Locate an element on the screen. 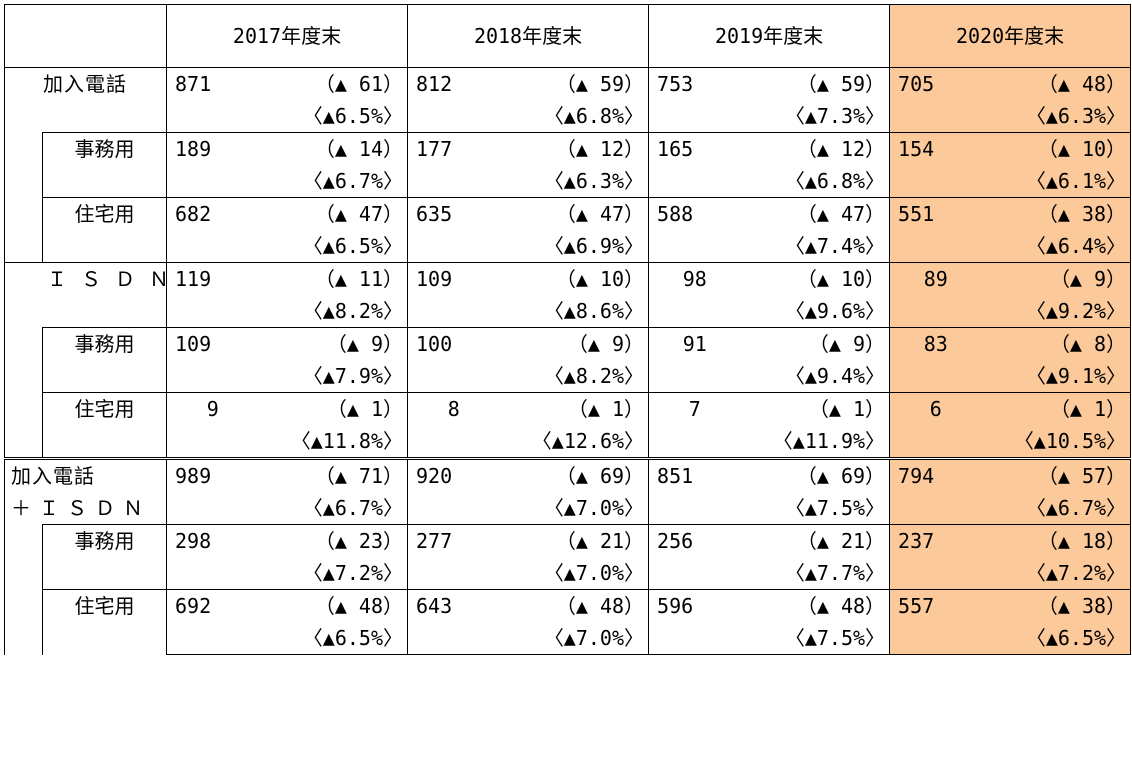 The width and height of the screenshot is (1132, 757). cell-rate: 〈▲7.3%〉 is located at coordinates (835, 116).